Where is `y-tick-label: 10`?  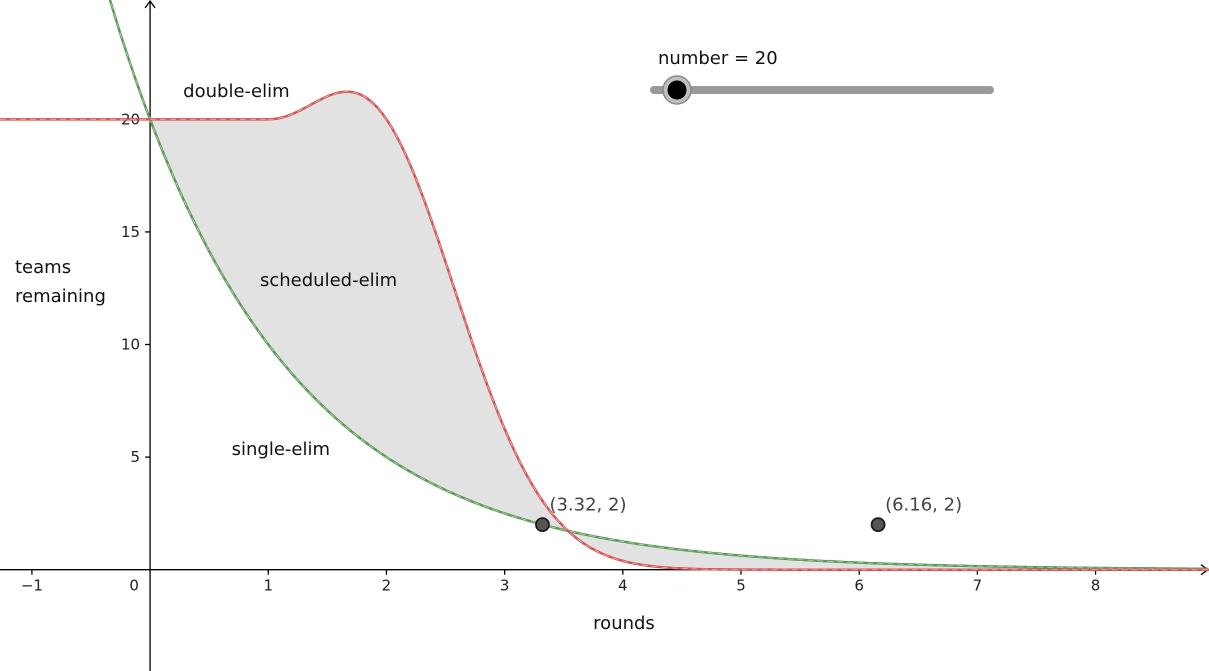 y-tick-label: 10 is located at coordinates (130, 345).